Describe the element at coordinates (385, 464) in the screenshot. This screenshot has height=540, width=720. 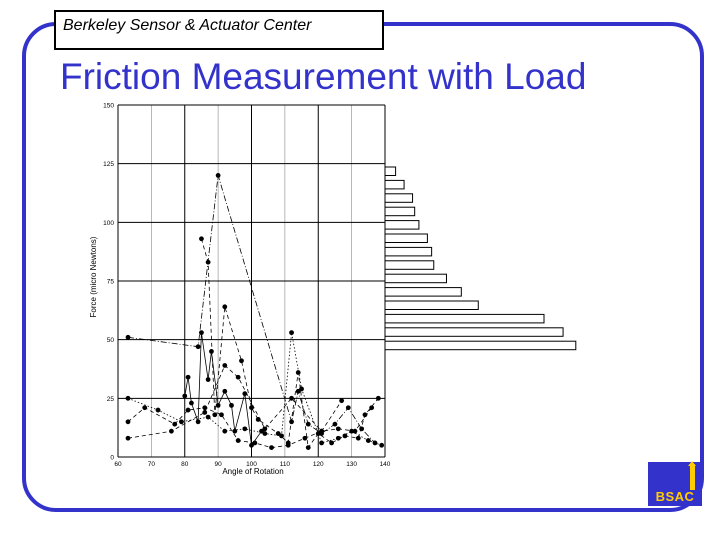
I see `x-tick-label: 140` at that location.